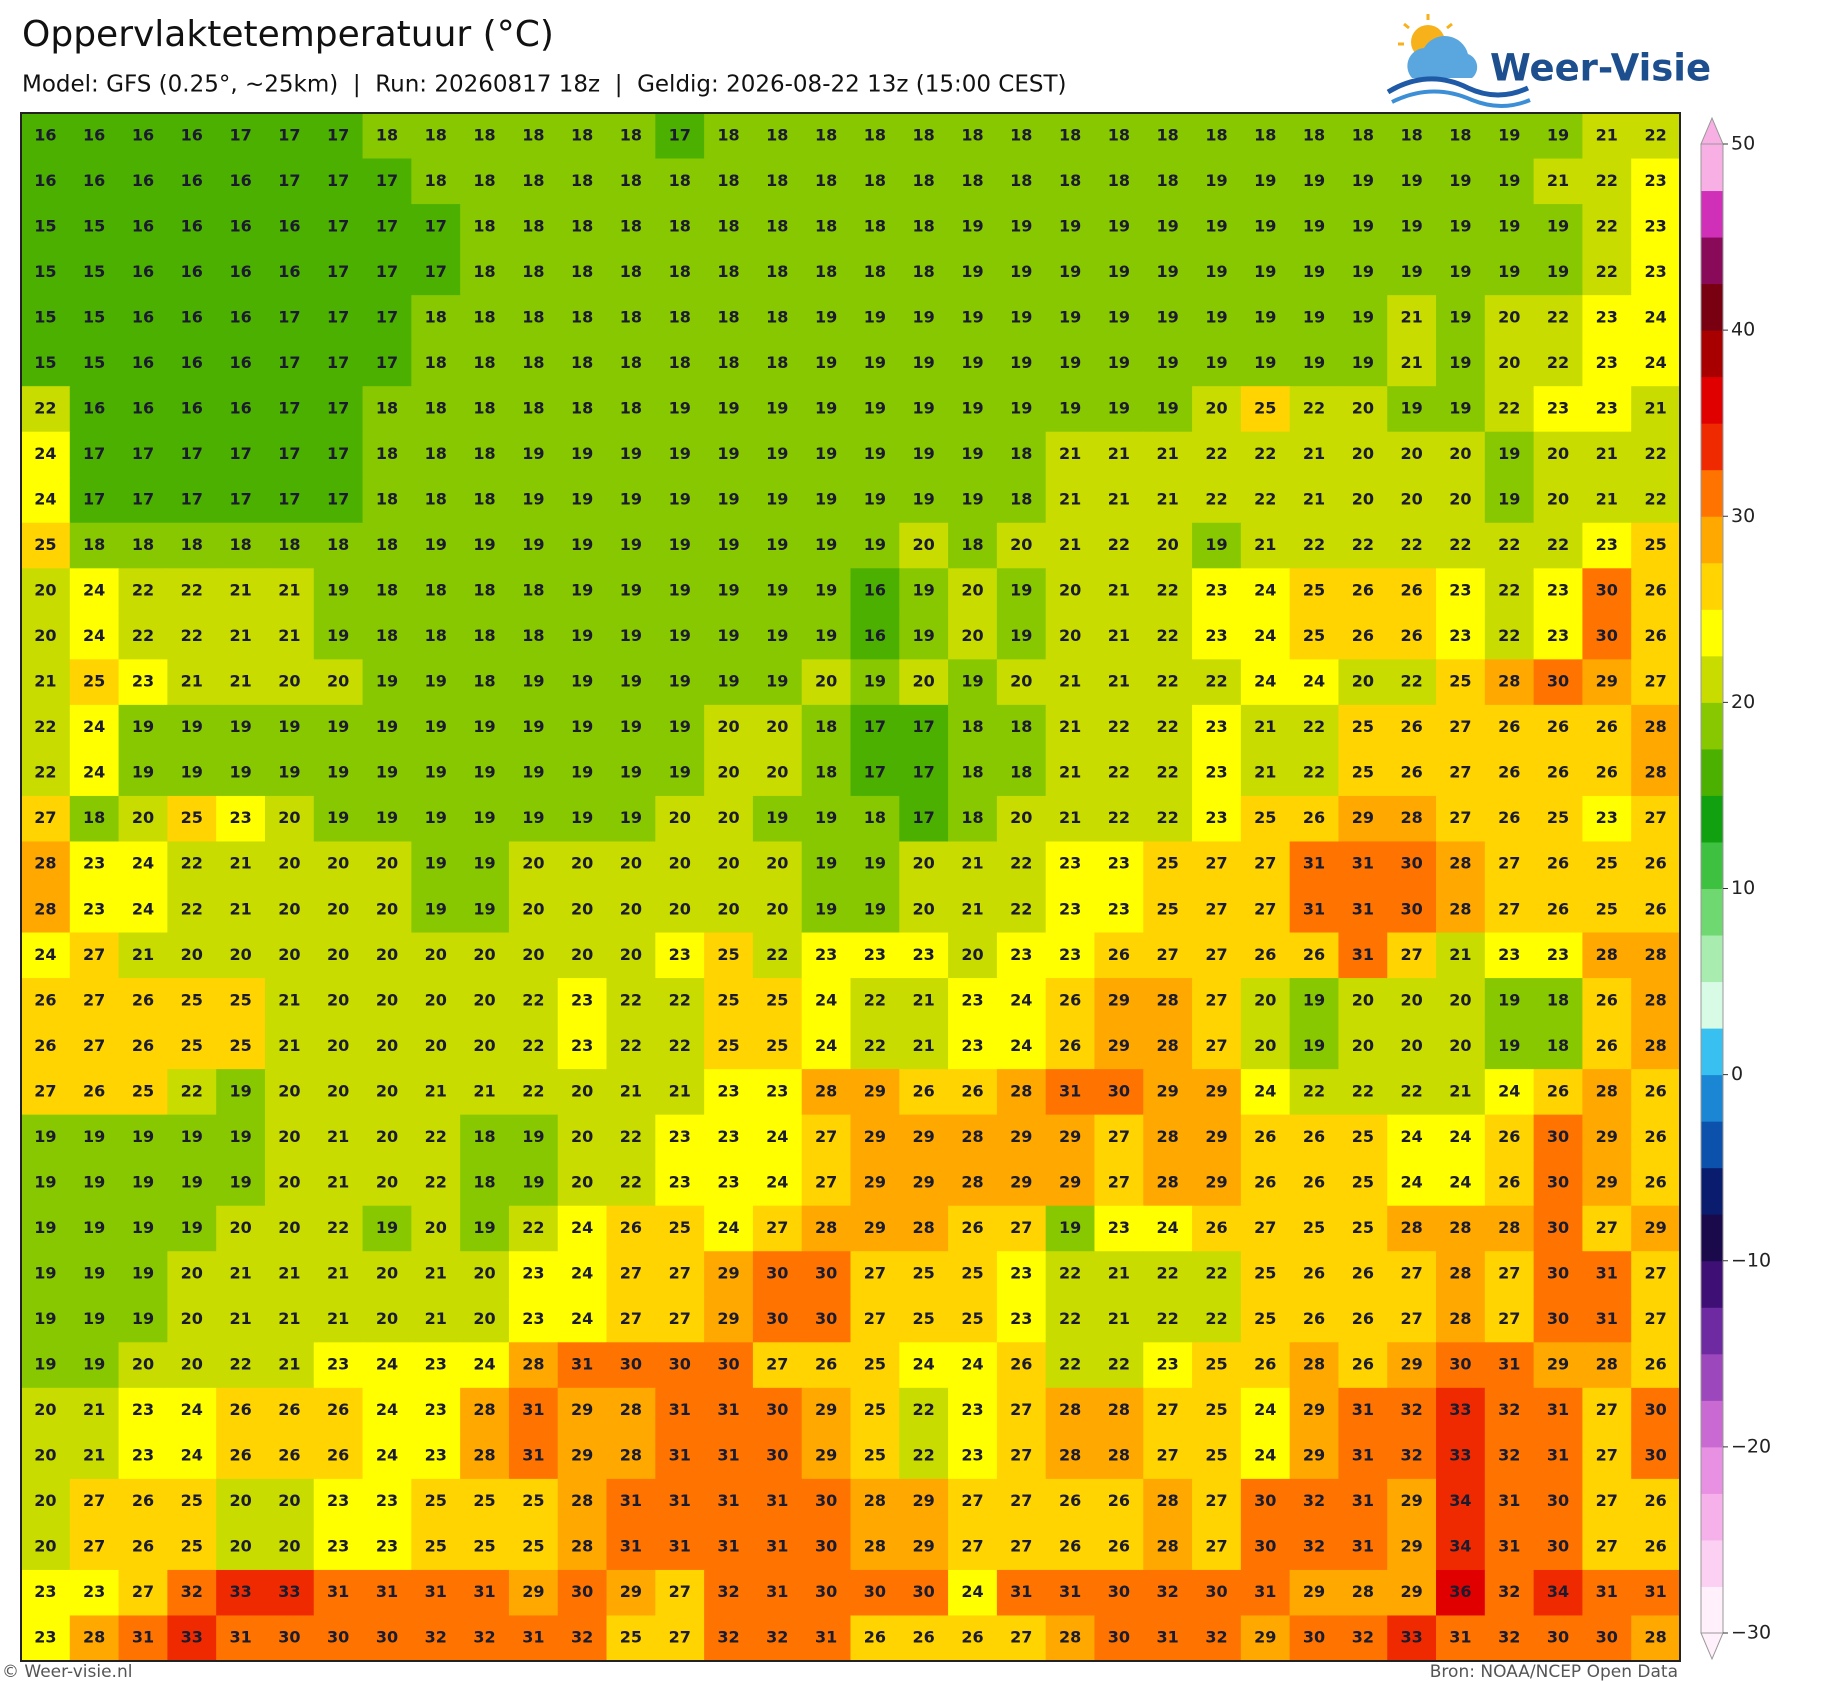 The height and width of the screenshot is (1681, 1824). Describe the element at coordinates (1548, 61) in the screenshot. I see `logo: Weer-Visie` at that location.